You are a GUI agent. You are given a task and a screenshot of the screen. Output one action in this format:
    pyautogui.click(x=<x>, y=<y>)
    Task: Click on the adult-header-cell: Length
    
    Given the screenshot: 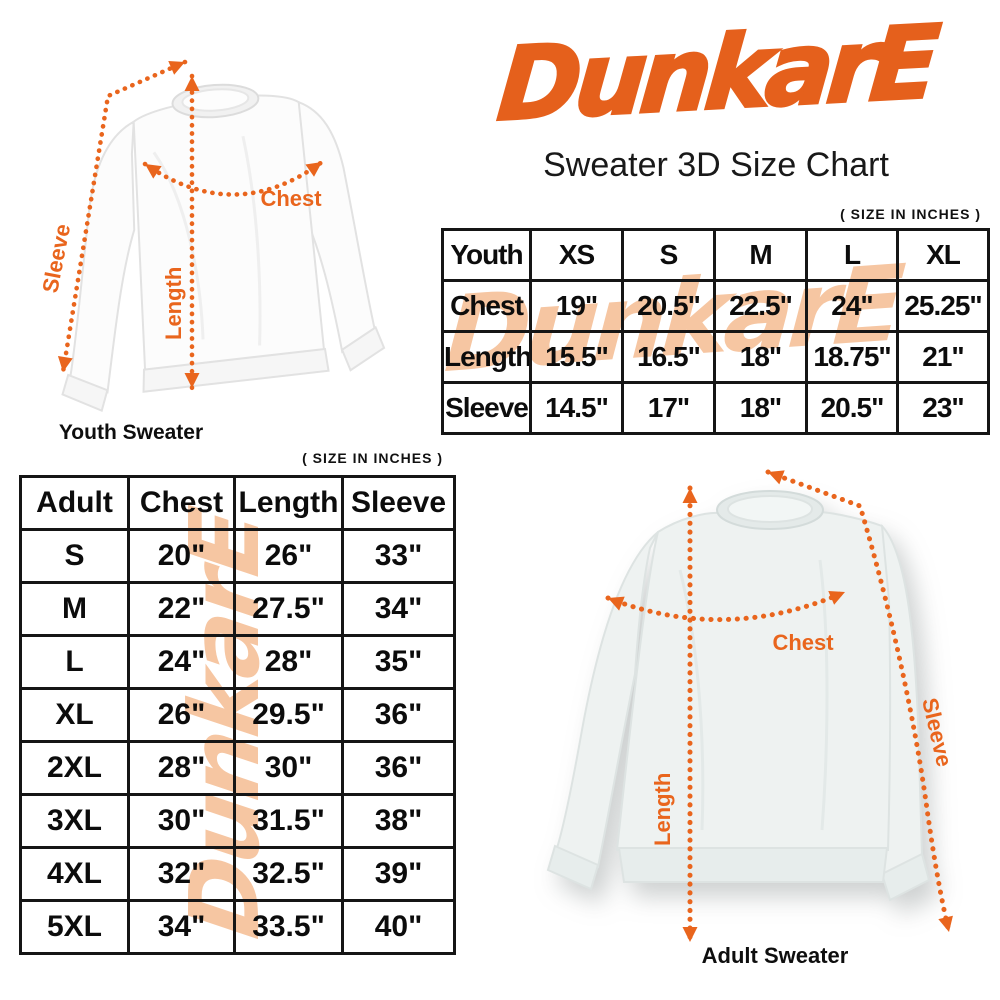 What is the action you would take?
    pyautogui.click(x=288, y=503)
    